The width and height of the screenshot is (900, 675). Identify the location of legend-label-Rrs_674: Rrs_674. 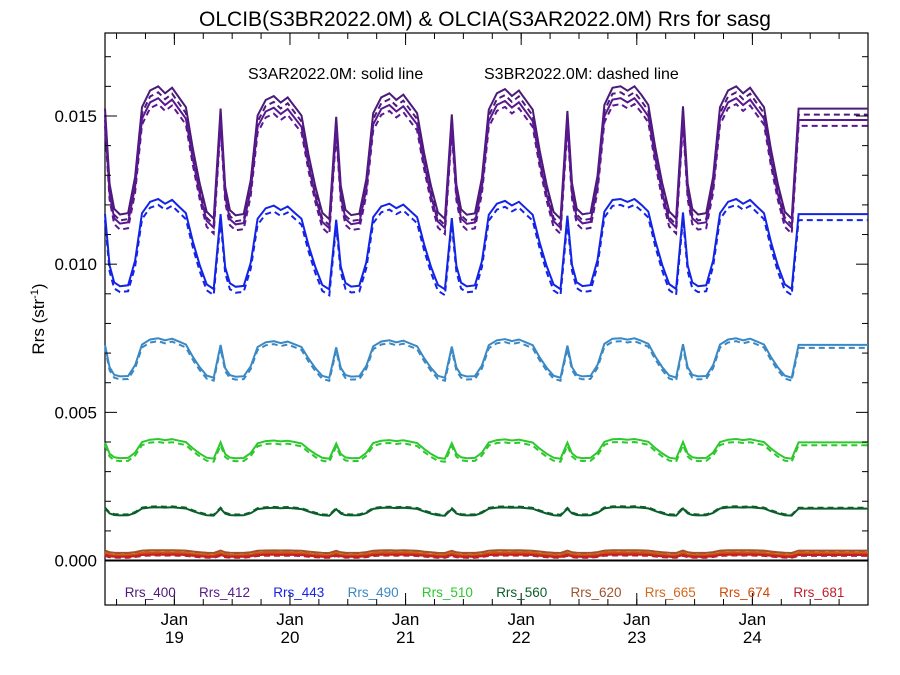
(745, 592).